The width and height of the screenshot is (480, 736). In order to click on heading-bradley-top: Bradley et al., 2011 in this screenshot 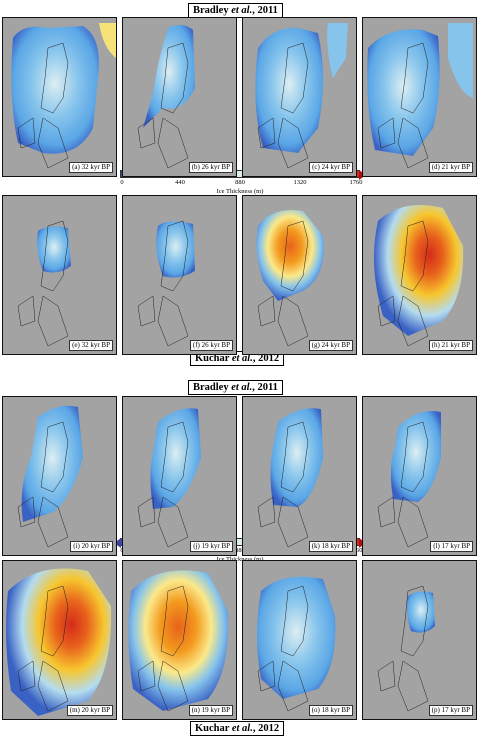, I will do `click(235, 10)`.